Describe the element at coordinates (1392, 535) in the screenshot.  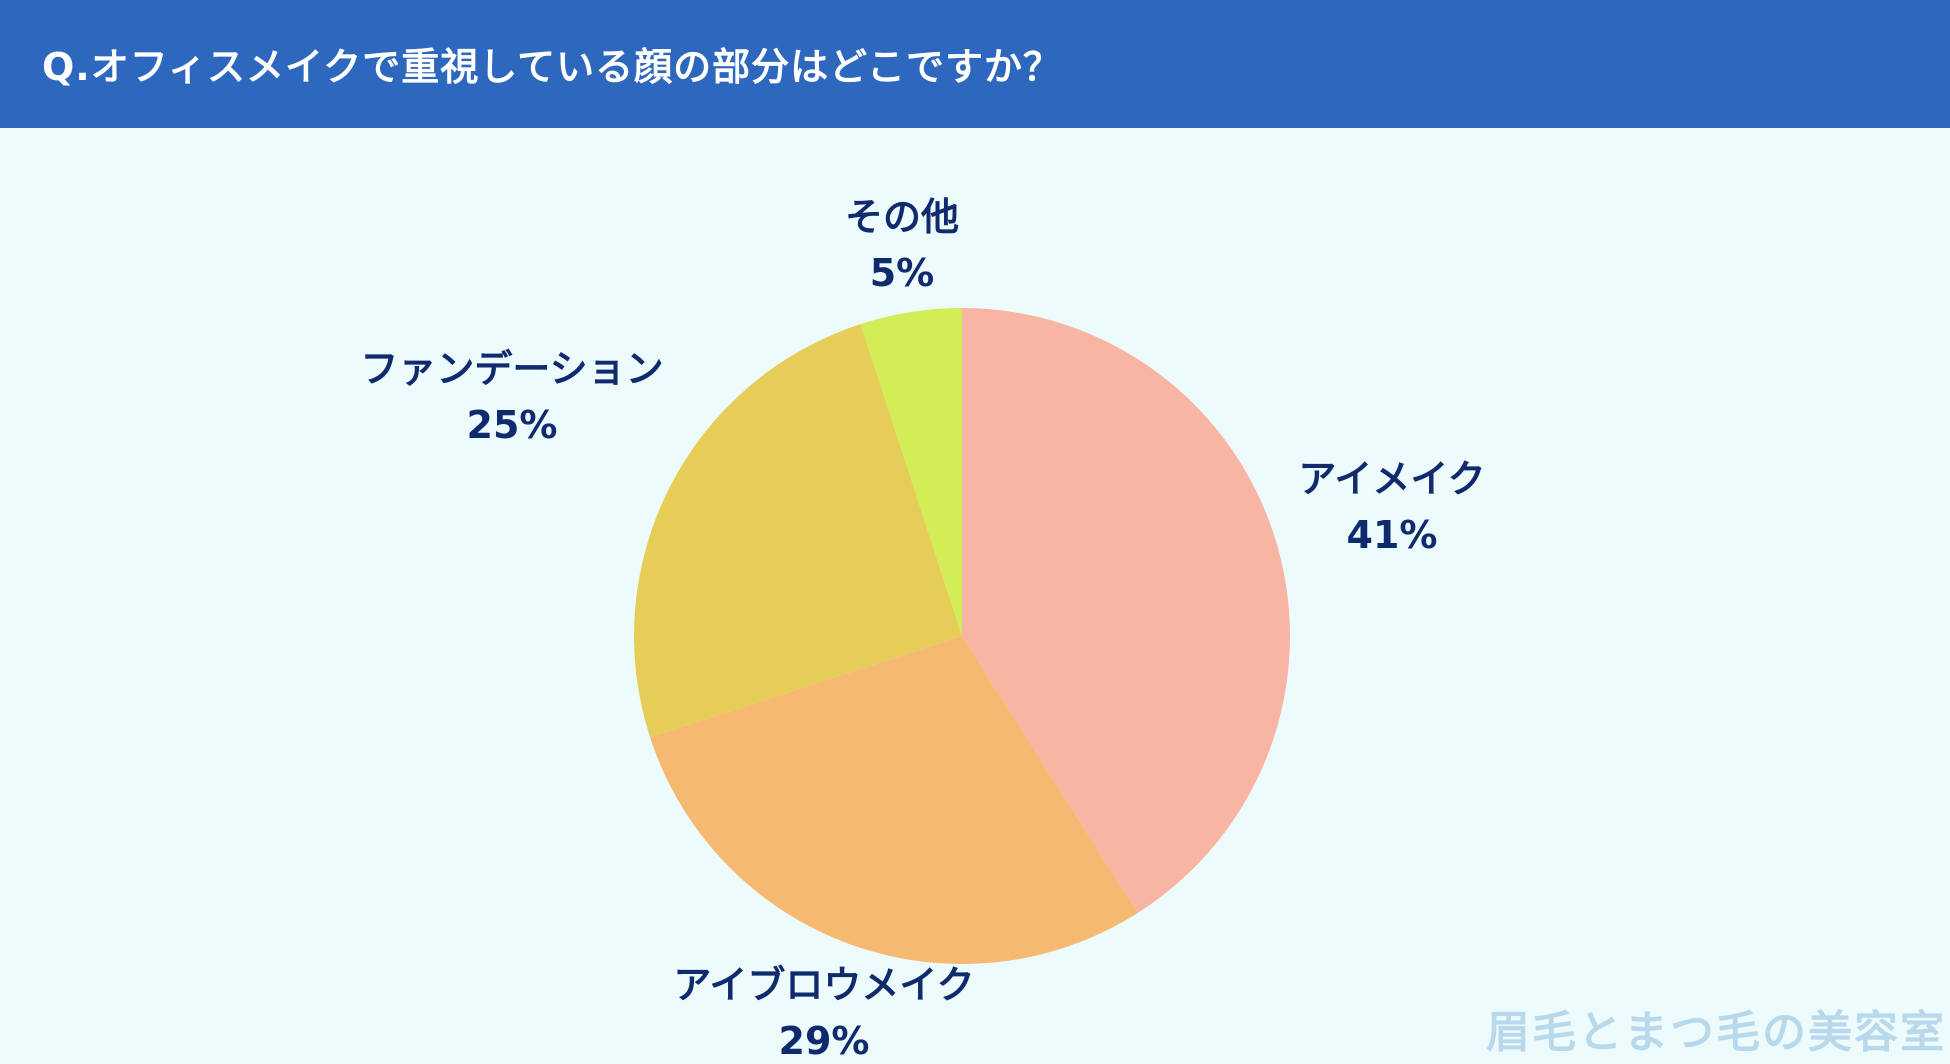
I see `label-eye-makeup-value: 41%` at that location.